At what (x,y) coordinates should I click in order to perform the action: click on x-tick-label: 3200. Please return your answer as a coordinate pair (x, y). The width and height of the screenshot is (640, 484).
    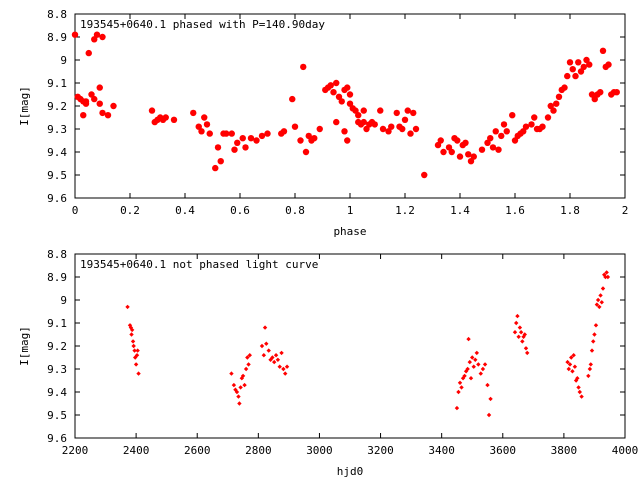
    Looking at the image, I should click on (380, 450).